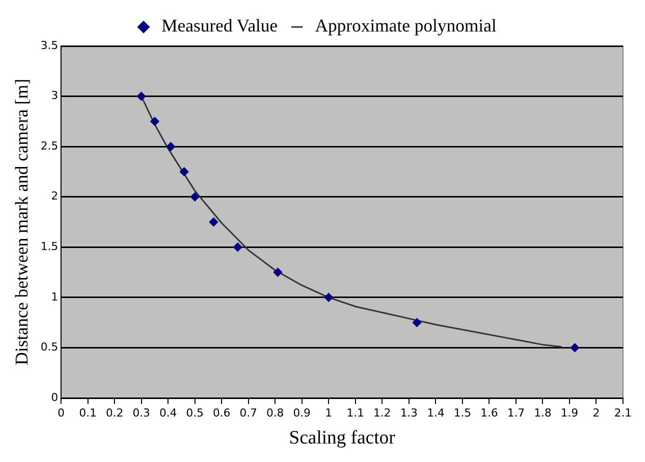 The height and width of the screenshot is (462, 645). Describe the element at coordinates (168, 413) in the screenshot. I see `x-tick-label: 0.4` at that location.